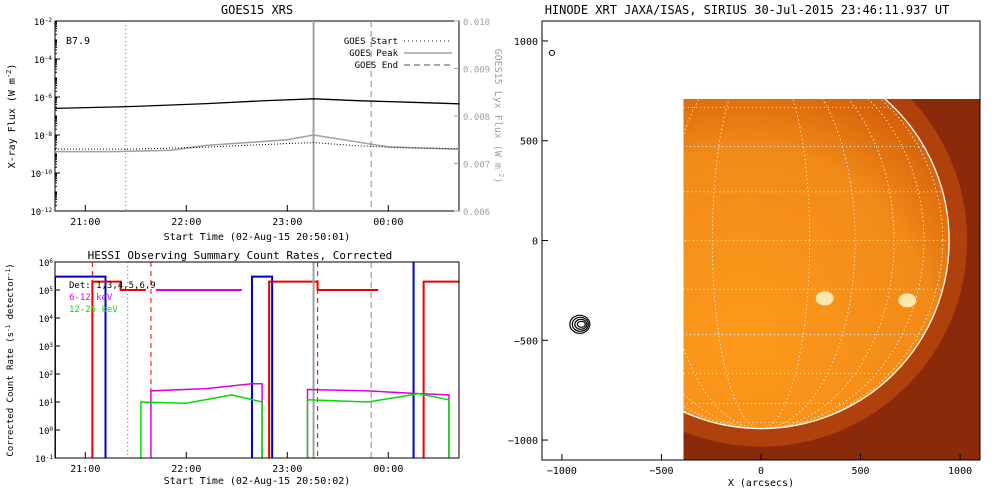 The height and width of the screenshot is (500, 1000). What do you see at coordinates (44, 460) in the screenshot?
I see `hessi-ytick-label: 10⁻¹` at bounding box center [44, 460].